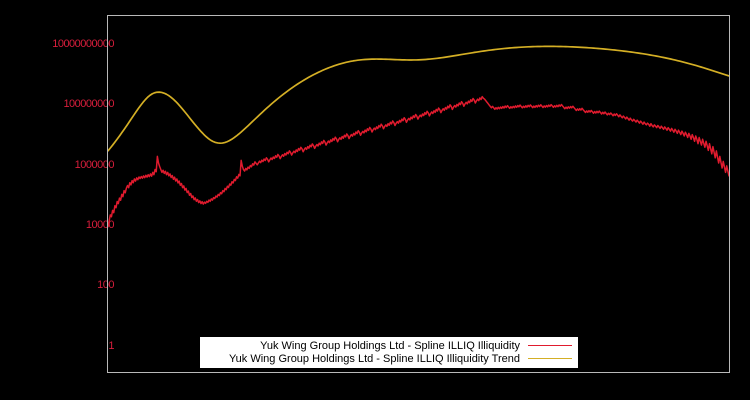 This screenshot has width=750, height=400. What do you see at coordinates (88, 104) in the screenshot?
I see `y-axis-tick-label: 100000000` at bounding box center [88, 104].